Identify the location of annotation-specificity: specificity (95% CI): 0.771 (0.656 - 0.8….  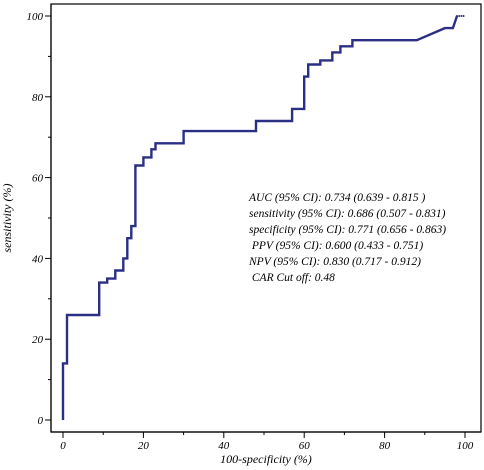
(347, 230).